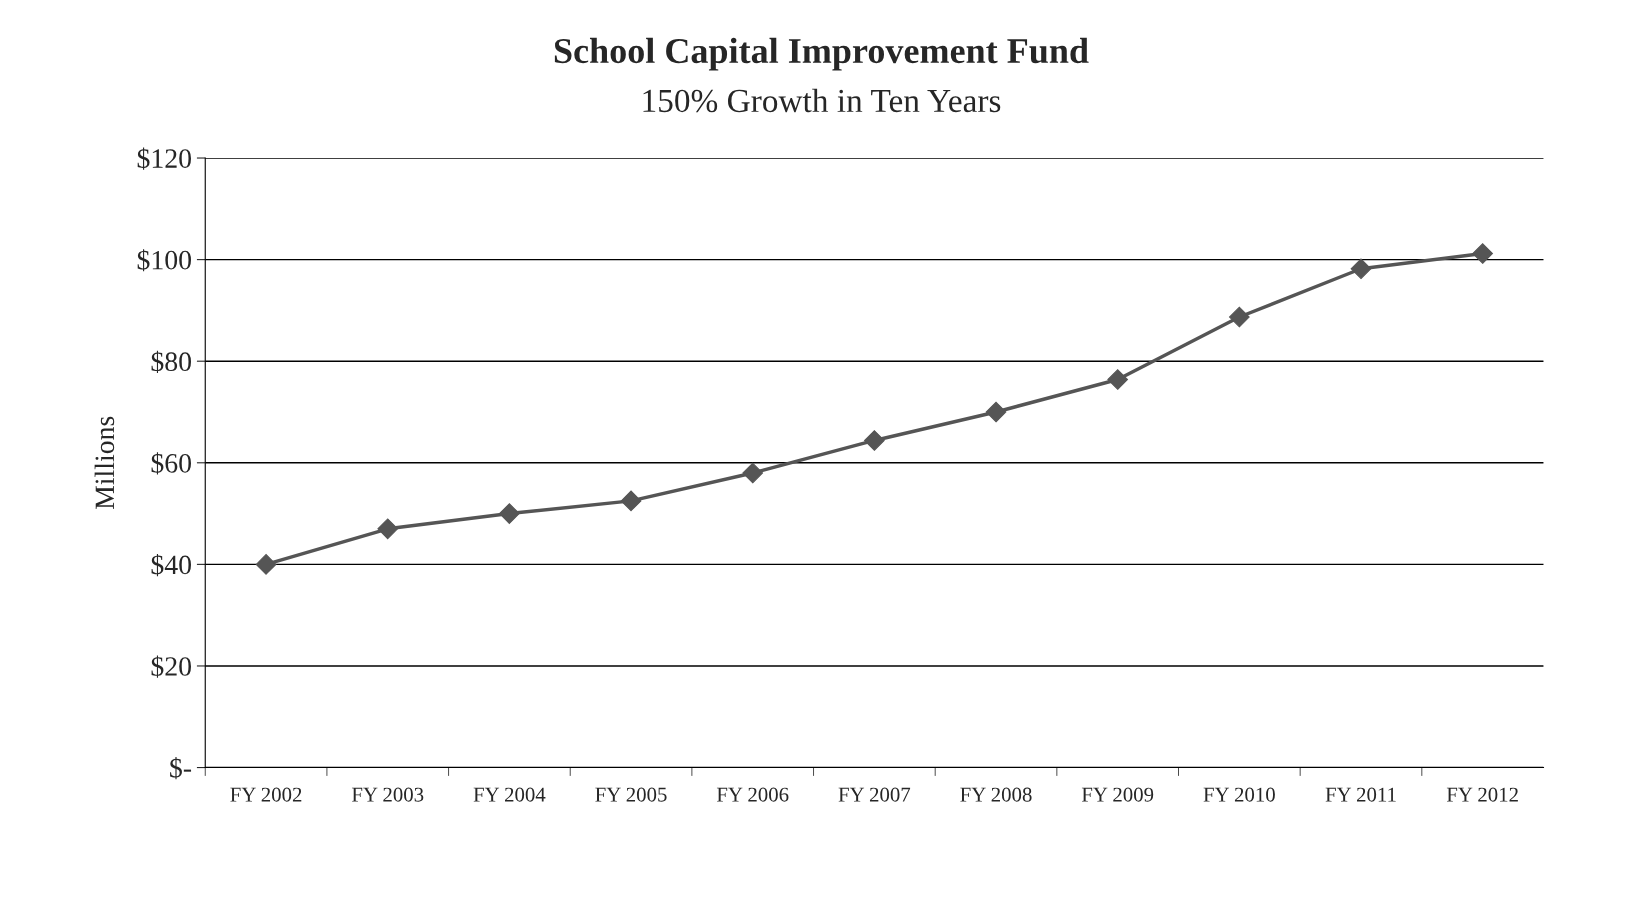  I want to click on x-tick-label: FY 2011, so click(1360, 794).